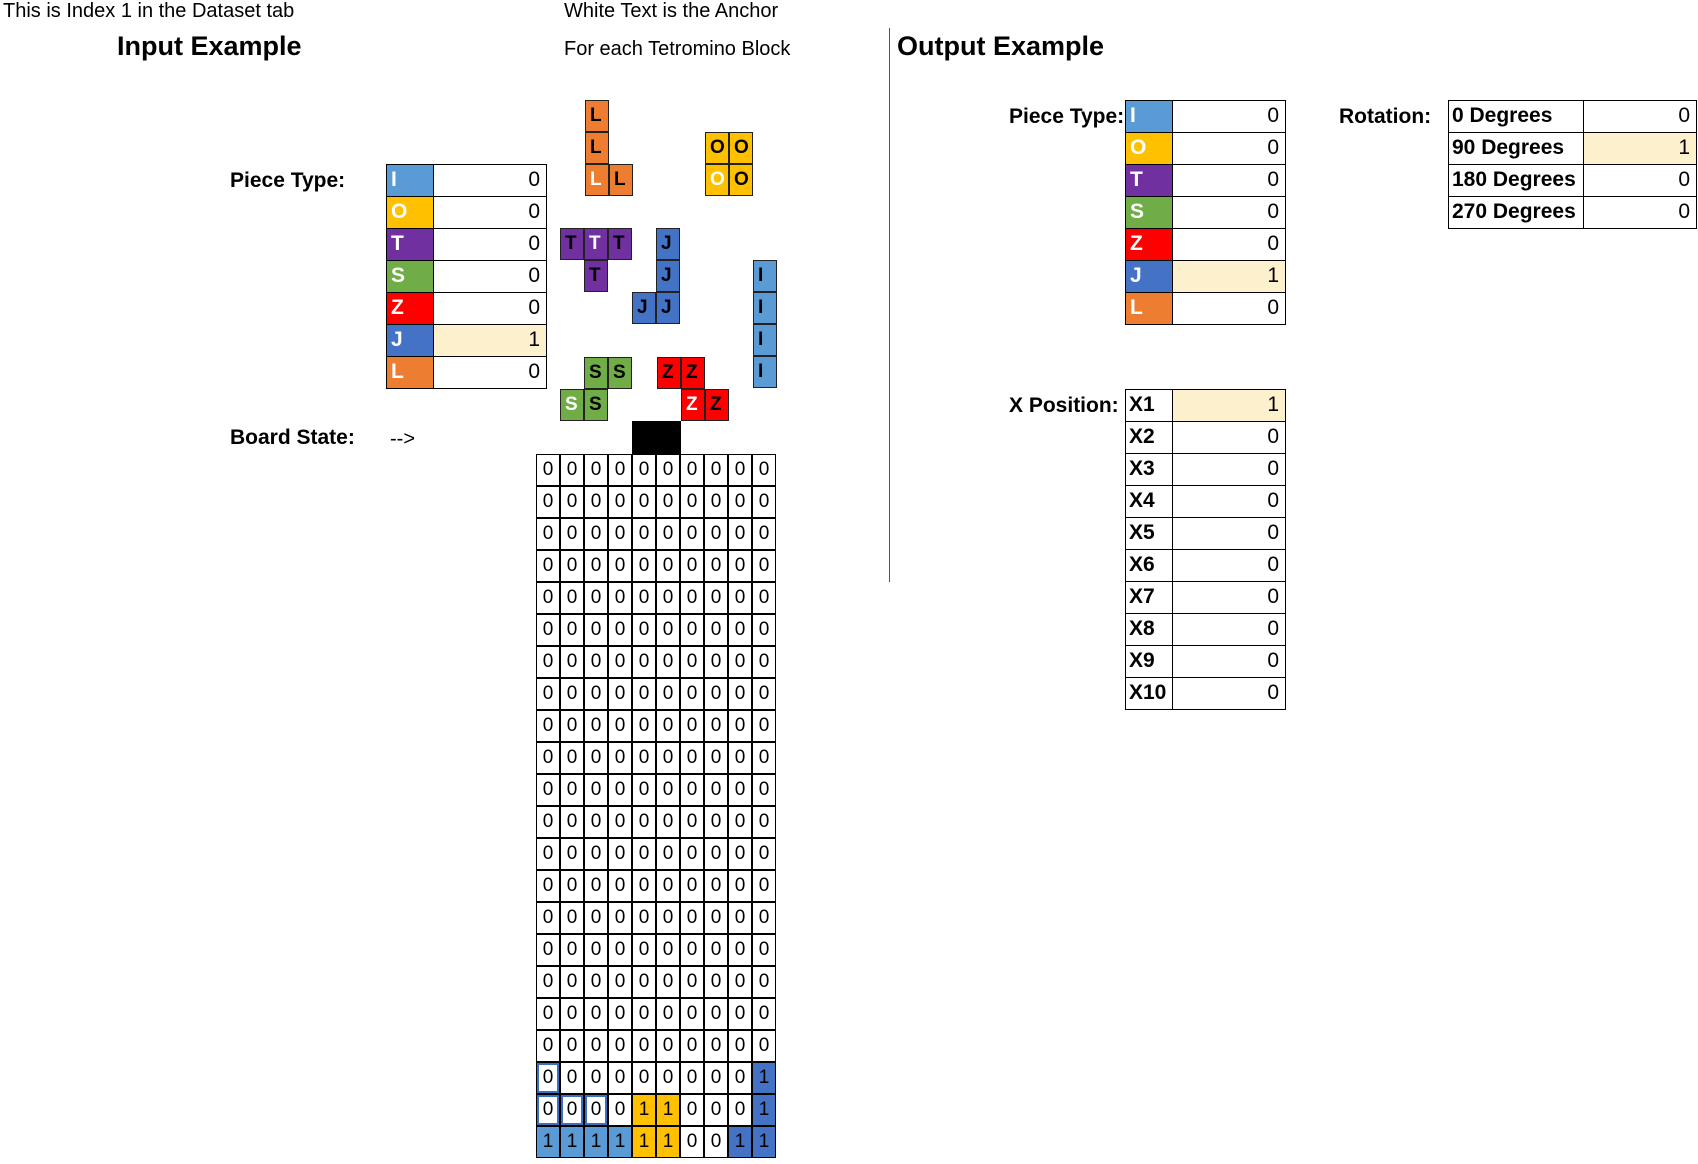  Describe the element at coordinates (1229, 212) in the screenshot. I see `piece-value-s: 0` at that location.